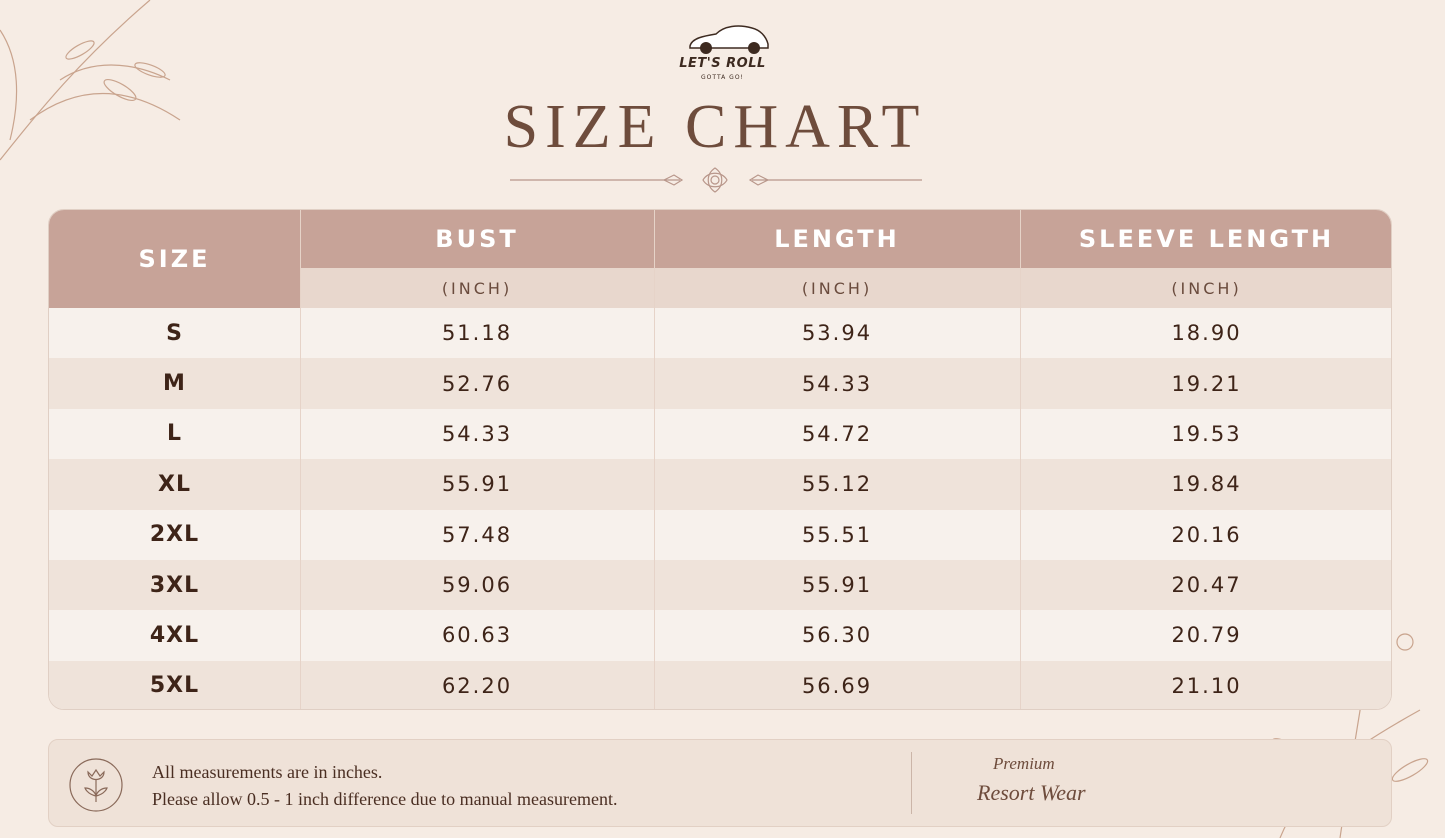 This screenshot has height=838, width=1445. I want to click on separator, so click(911, 783).